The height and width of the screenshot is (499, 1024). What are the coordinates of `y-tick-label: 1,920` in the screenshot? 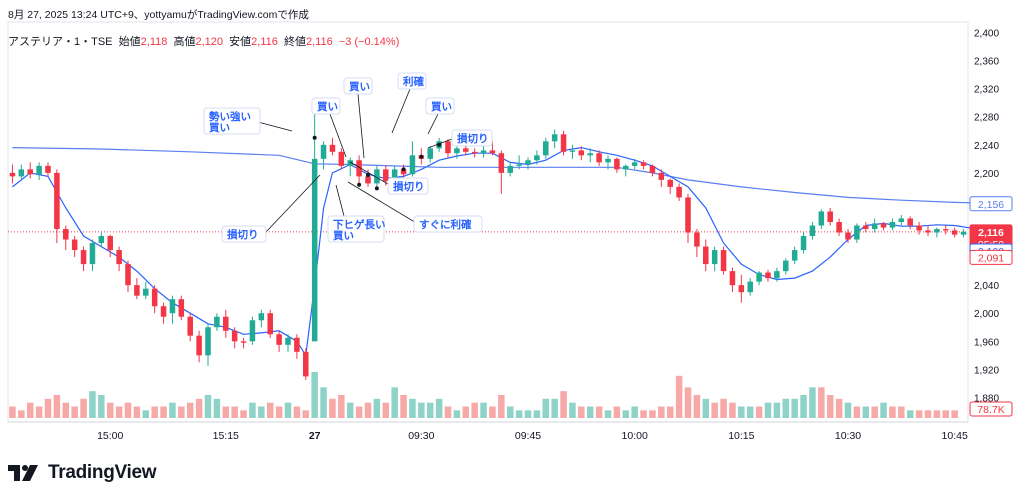 It's located at (986, 370).